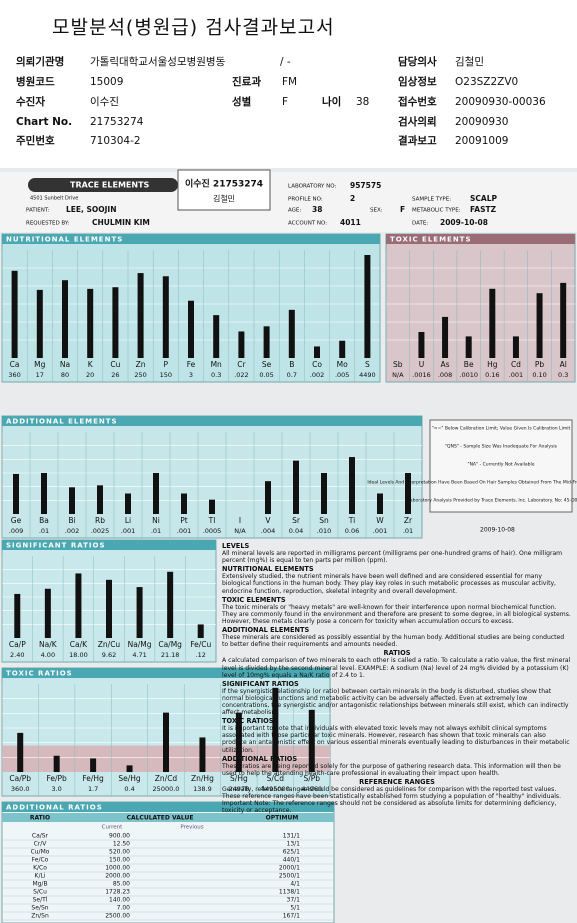 The width and height of the screenshot is (577, 923). I want to click on item-value: 0.04, so click(296, 531).